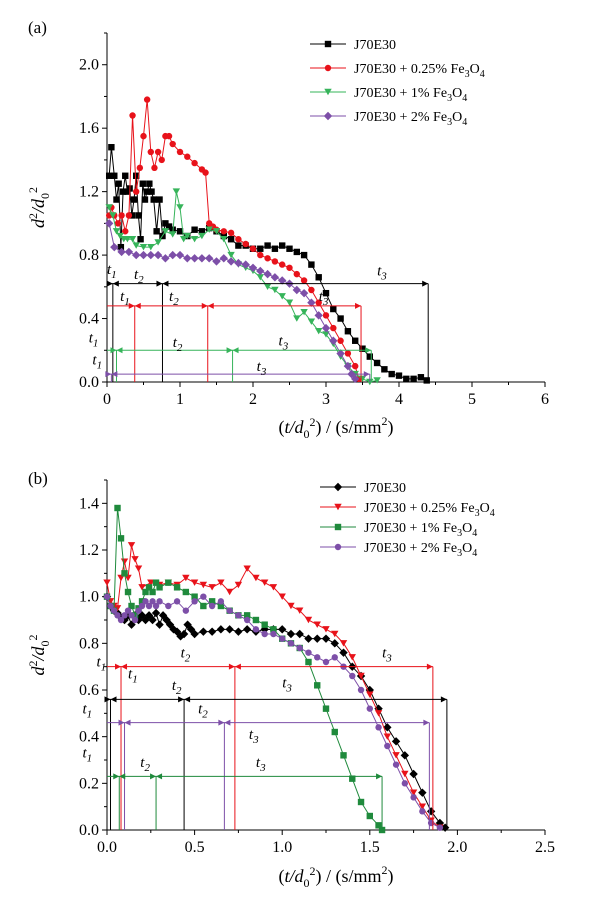 The height and width of the screenshot is (897, 592). I want to click on legend-marker, so click(328, 116).